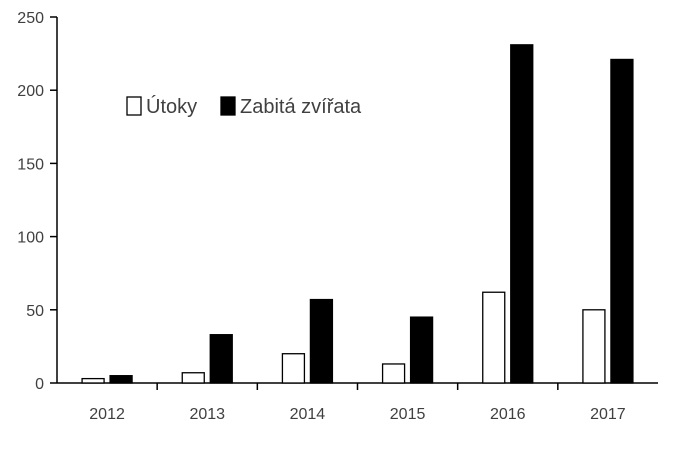  I want to click on bar-utoky-2014, so click(293, 368).